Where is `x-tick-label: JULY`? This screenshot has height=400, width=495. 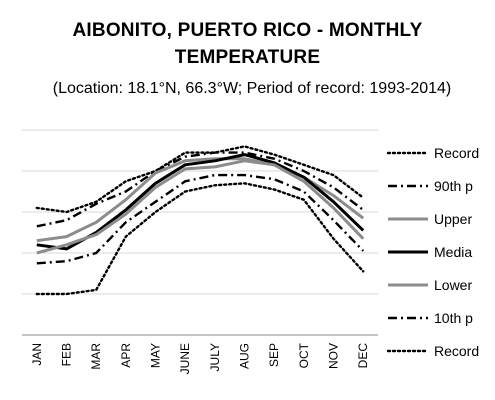 x-tick-label: JULY is located at coordinates (215, 357).